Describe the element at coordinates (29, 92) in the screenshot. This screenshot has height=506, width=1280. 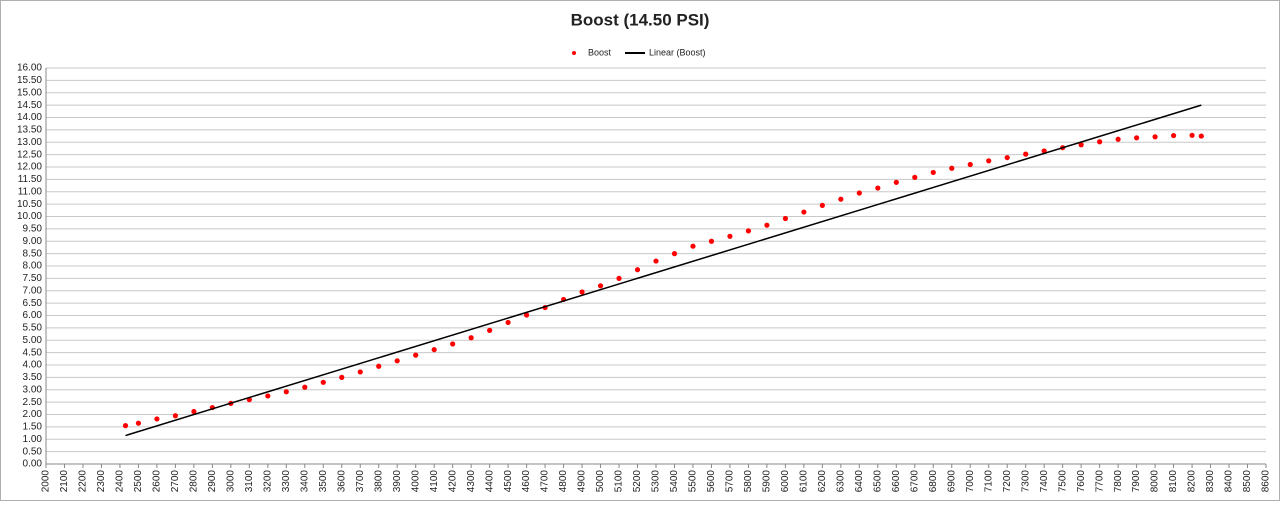
I see `y-tick-label: 15.00` at that location.